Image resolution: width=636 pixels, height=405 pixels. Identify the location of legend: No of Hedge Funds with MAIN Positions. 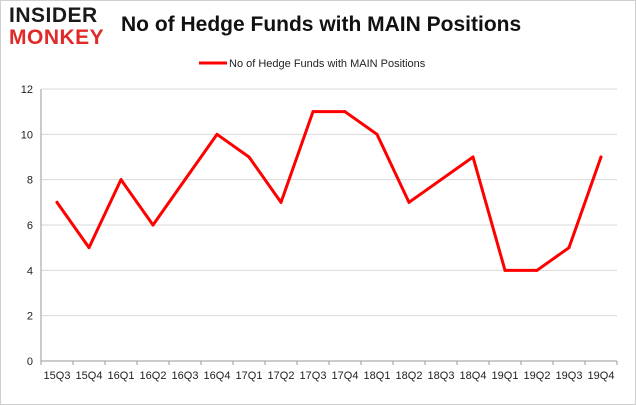
(312, 64).